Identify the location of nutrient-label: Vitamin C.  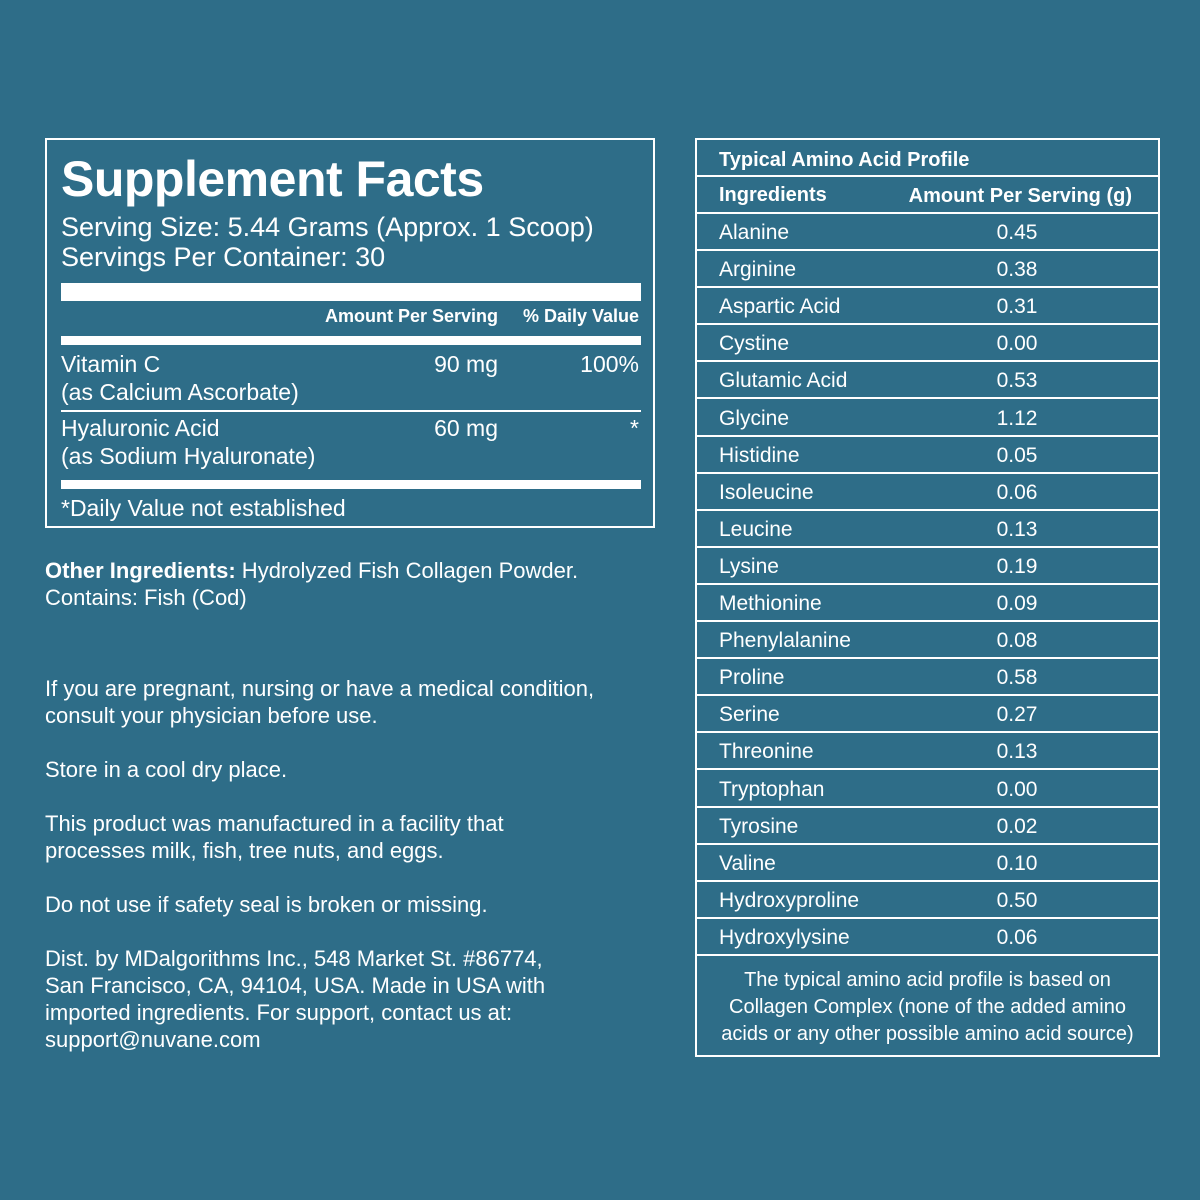
(111, 364).